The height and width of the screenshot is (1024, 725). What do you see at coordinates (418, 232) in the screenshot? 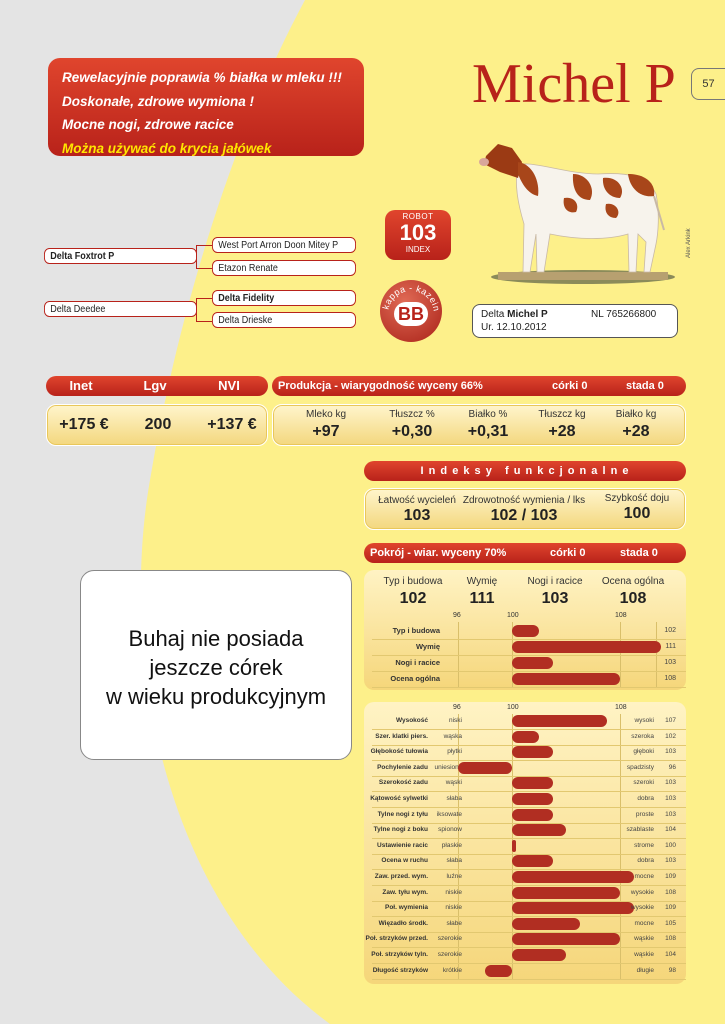
I see `robot-value: 103` at bounding box center [418, 232].